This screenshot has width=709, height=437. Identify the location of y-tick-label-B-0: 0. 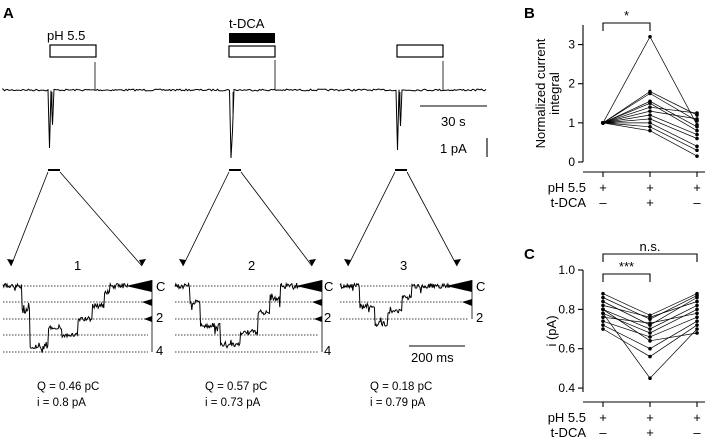
(571, 162).